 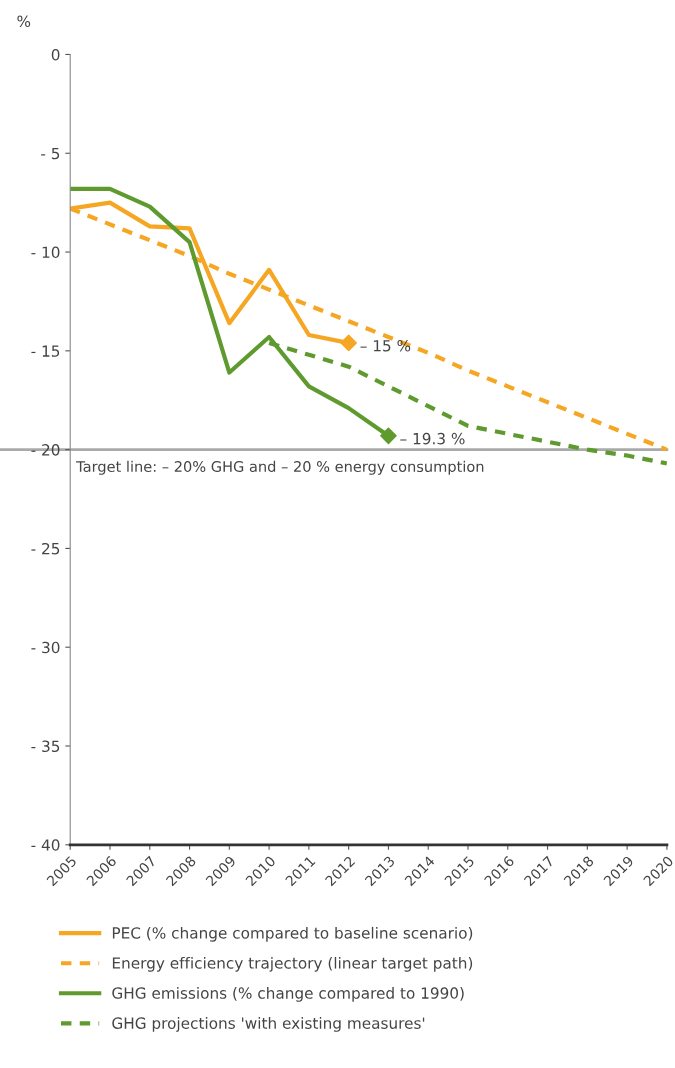 I want to click on y-tick-label: - 40, so click(x=45, y=845).